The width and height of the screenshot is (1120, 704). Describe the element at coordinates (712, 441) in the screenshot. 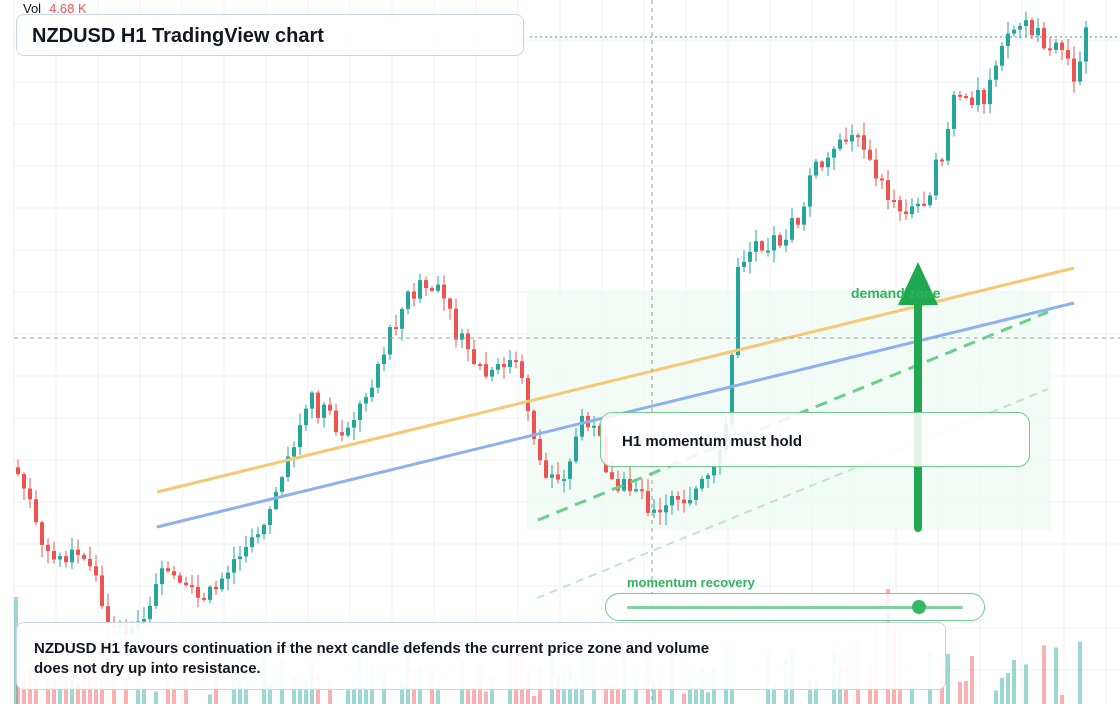

I see `momentum-note-text: H1 momentum must hold` at that location.